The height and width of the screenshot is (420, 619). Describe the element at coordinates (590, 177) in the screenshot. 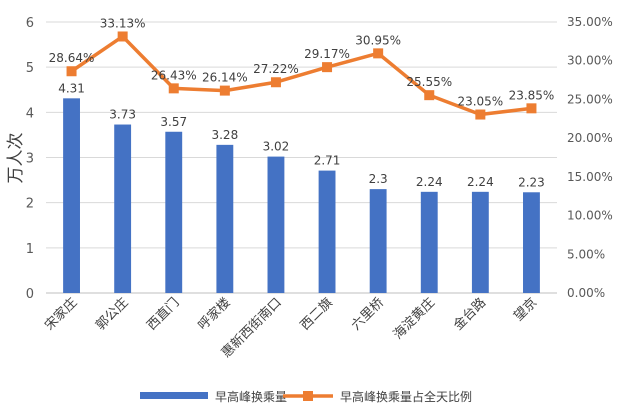

I see `y2-tick-label: 15.00%` at that location.